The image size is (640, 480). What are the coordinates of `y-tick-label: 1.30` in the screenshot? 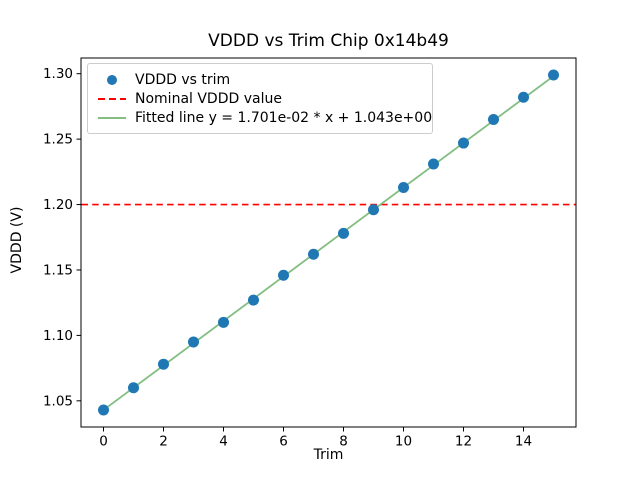 It's located at (58, 74).